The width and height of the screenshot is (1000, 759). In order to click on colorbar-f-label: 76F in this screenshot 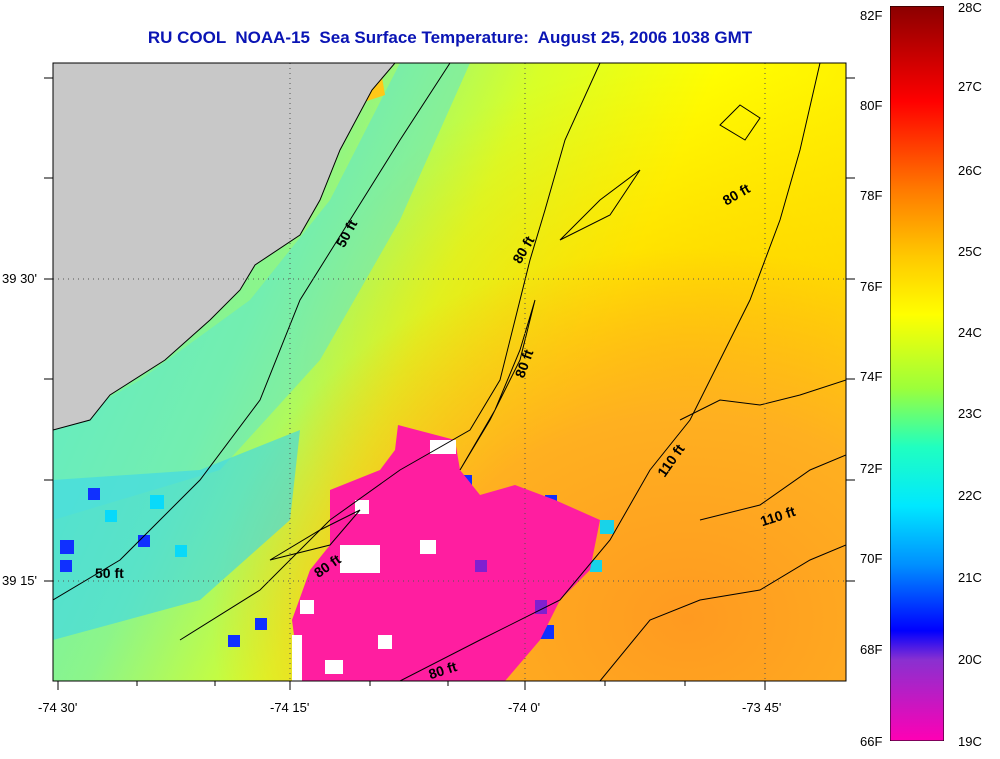, I will do `click(871, 286)`.